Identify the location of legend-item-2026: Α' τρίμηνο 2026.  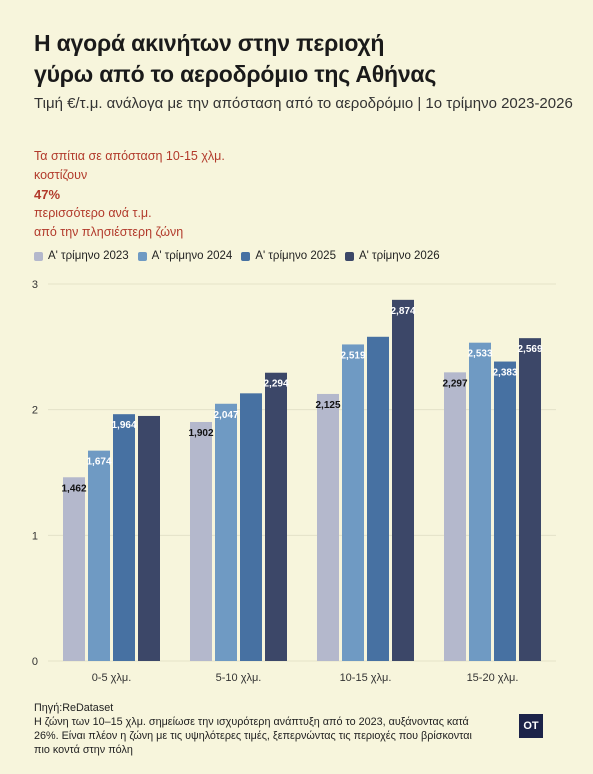
(392, 256).